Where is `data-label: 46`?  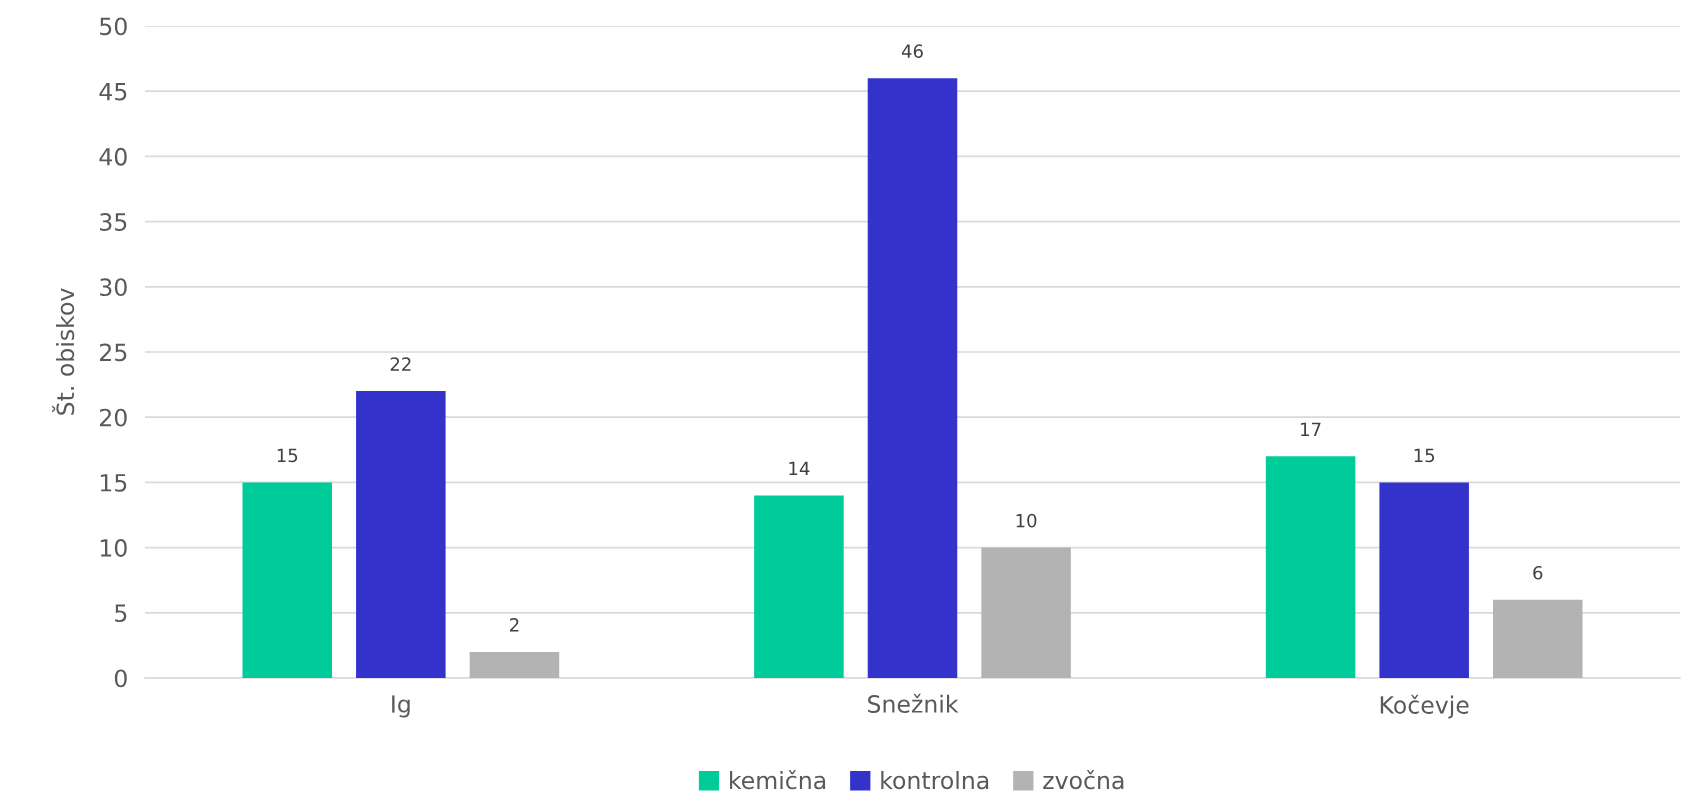
data-label: 46 is located at coordinates (912, 51).